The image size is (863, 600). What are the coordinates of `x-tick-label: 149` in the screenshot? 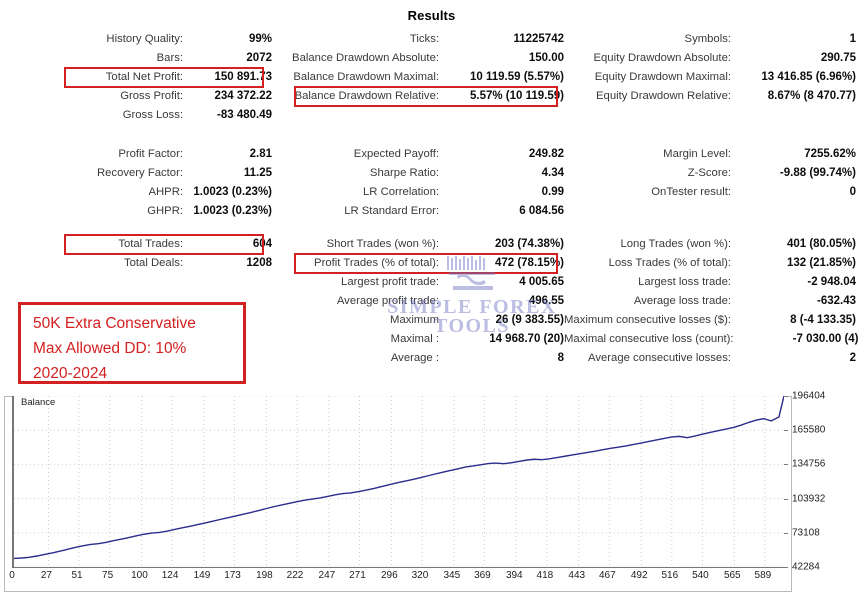 It's located at (202, 575).